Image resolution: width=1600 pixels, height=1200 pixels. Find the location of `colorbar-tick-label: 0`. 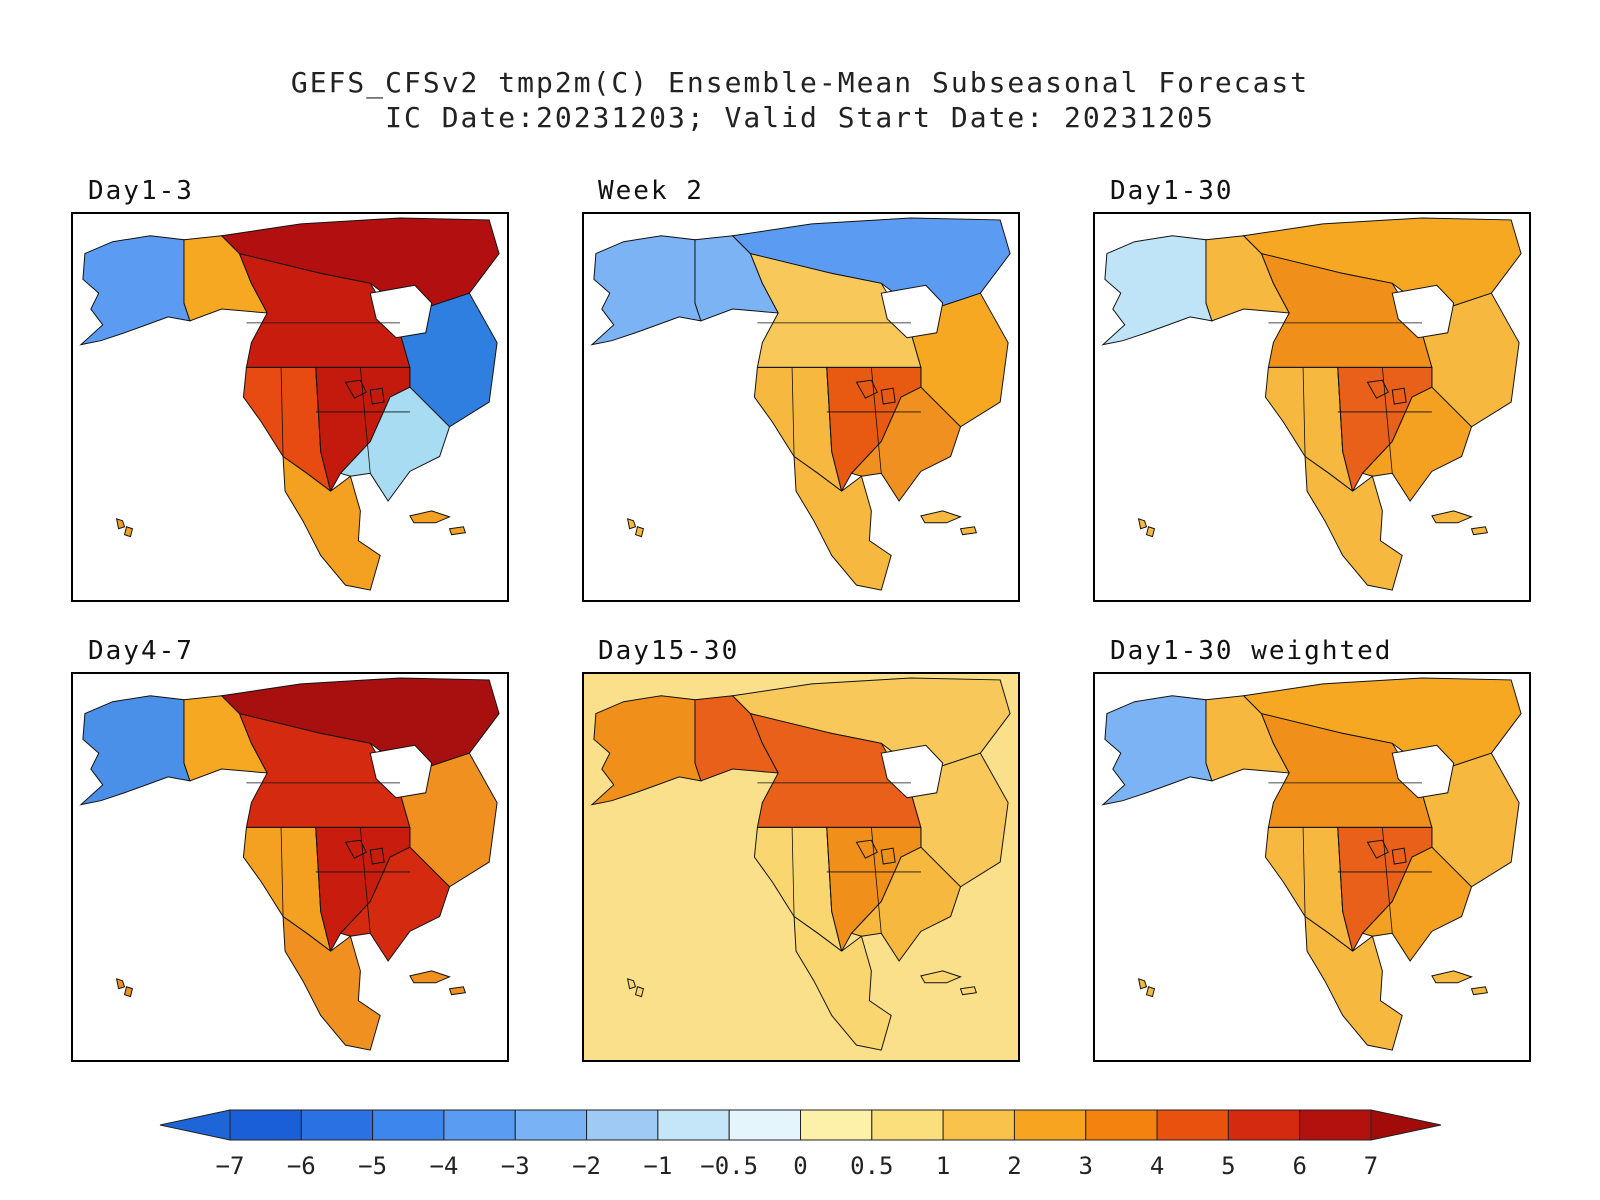

colorbar-tick-label: 0 is located at coordinates (800, 1166).